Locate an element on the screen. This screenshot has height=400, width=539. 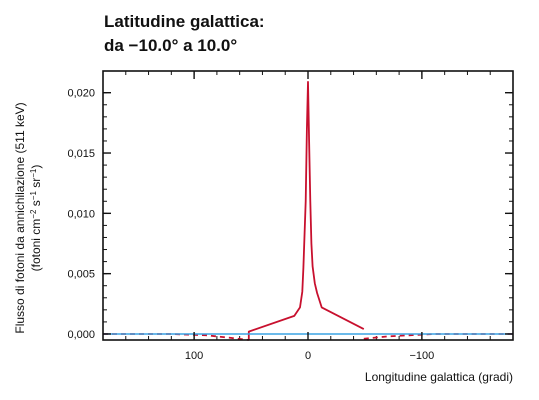
y-tick-label: 0,005 is located at coordinates (81, 275).